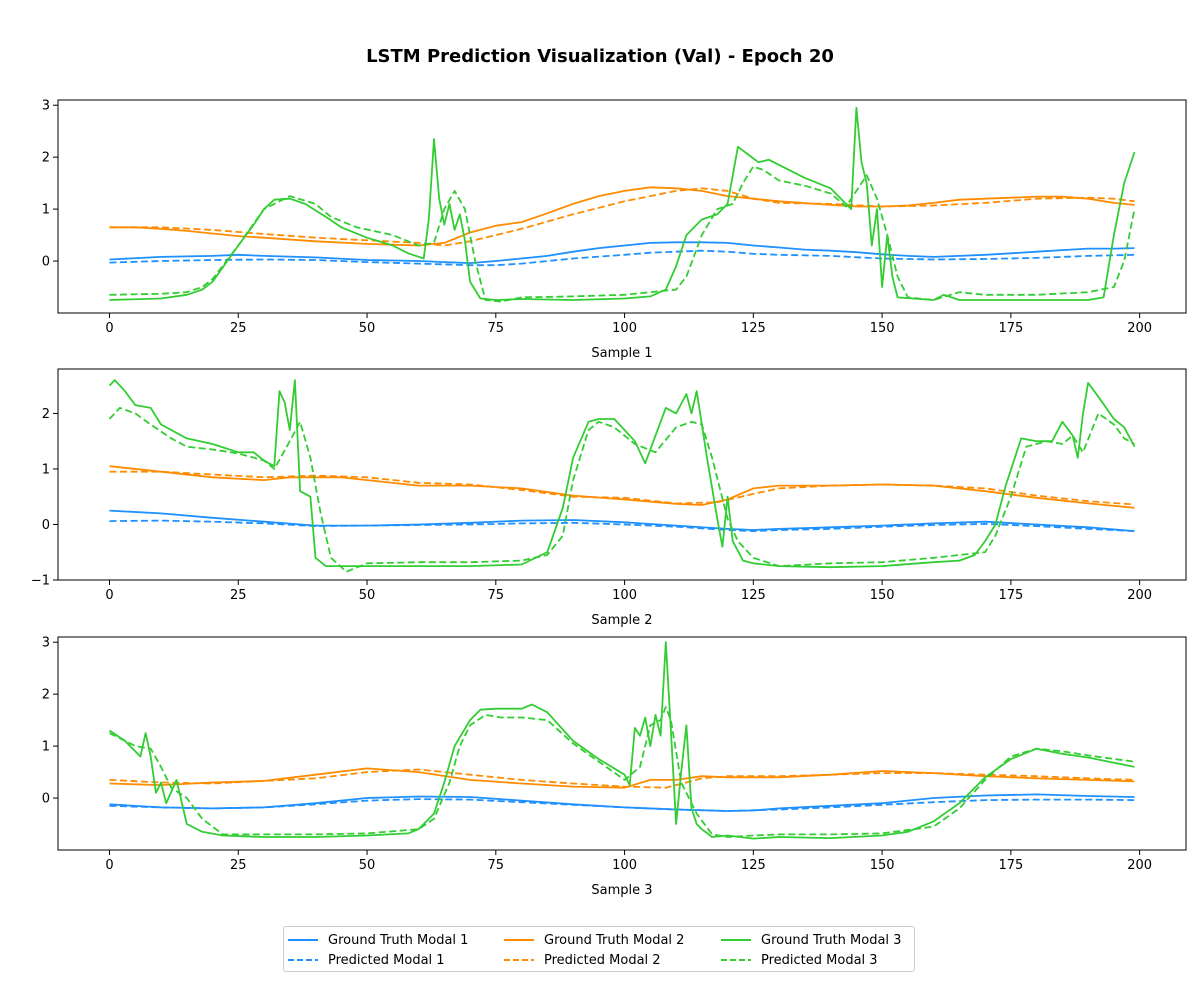  I want to click on legend-item-gt-modal-1: Ground Truth Modal 1, so click(378, 940).